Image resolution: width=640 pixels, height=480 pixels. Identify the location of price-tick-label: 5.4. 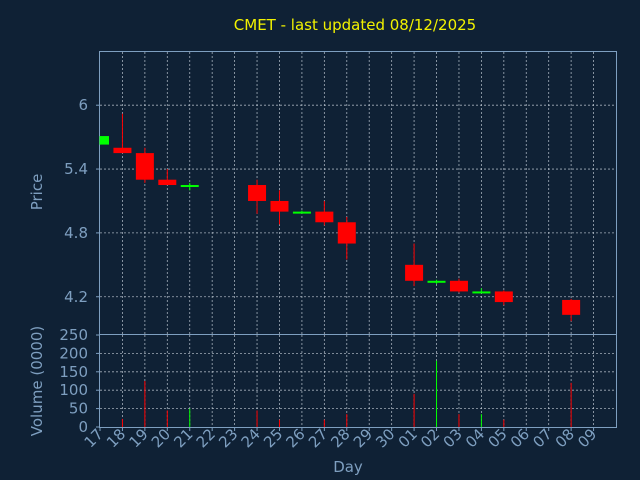
(76, 169).